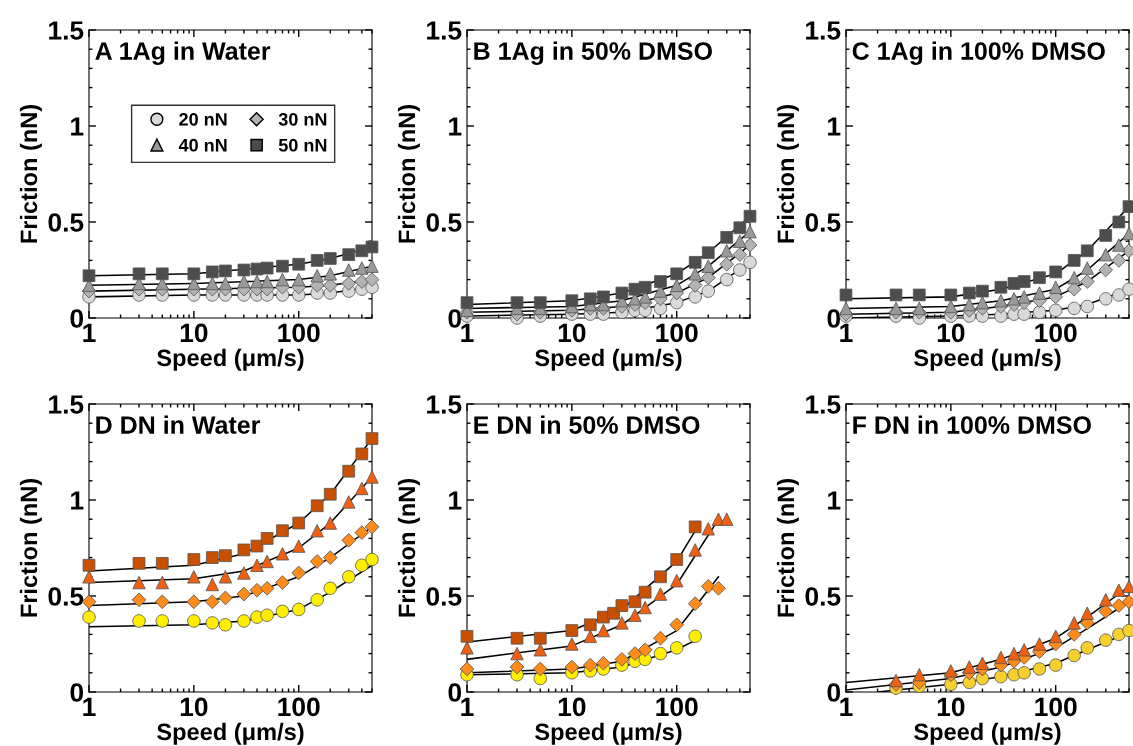 This screenshot has width=1133, height=746. Describe the element at coordinates (202, 145) in the screenshot. I see `legend-label: 40 nN` at that location.